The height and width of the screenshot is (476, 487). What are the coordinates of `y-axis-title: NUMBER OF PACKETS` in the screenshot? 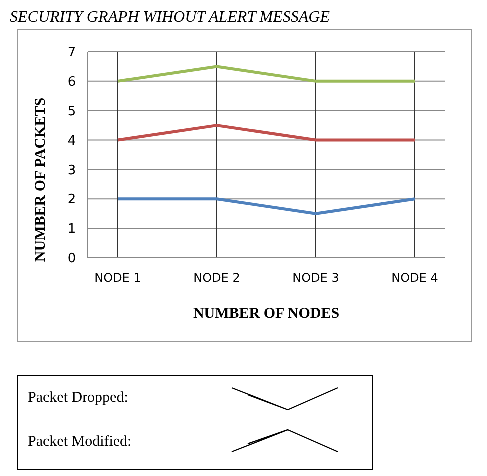 It's located at (41, 180).